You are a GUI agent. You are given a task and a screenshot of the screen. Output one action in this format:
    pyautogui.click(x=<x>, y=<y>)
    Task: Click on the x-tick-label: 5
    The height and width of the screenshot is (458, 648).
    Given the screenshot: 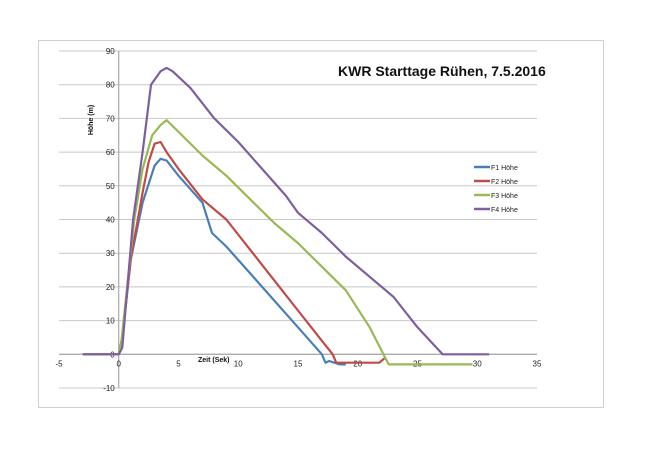 What is the action you would take?
    pyautogui.click(x=178, y=363)
    